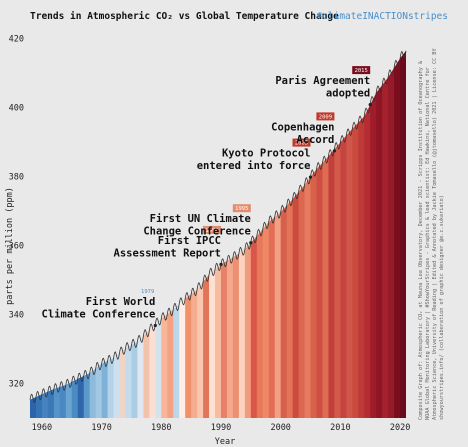 The width and height of the screenshot is (468, 447). Describe the element at coordinates (42, 428) in the screenshot. I see `x-tick-1960: 1960` at that location.